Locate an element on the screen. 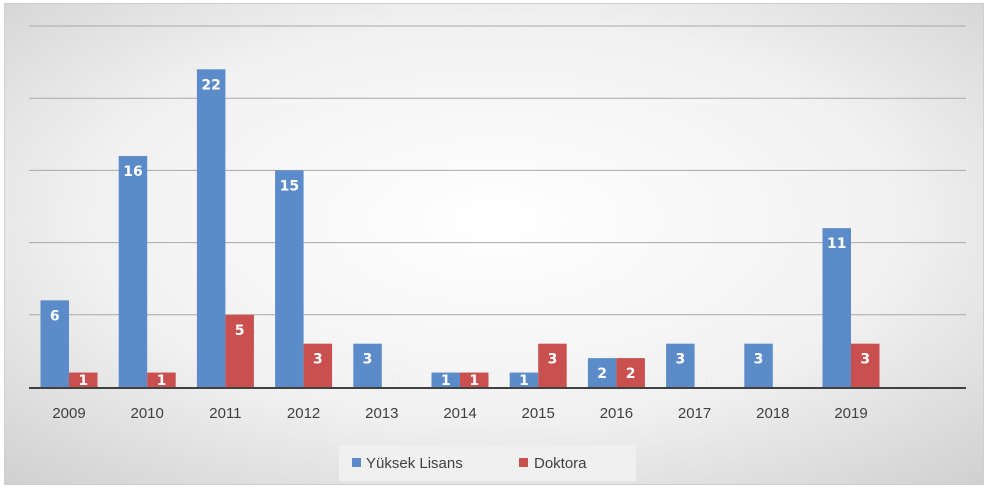 This screenshot has width=988, height=489. x-tick-label: 2019 is located at coordinates (850, 413).